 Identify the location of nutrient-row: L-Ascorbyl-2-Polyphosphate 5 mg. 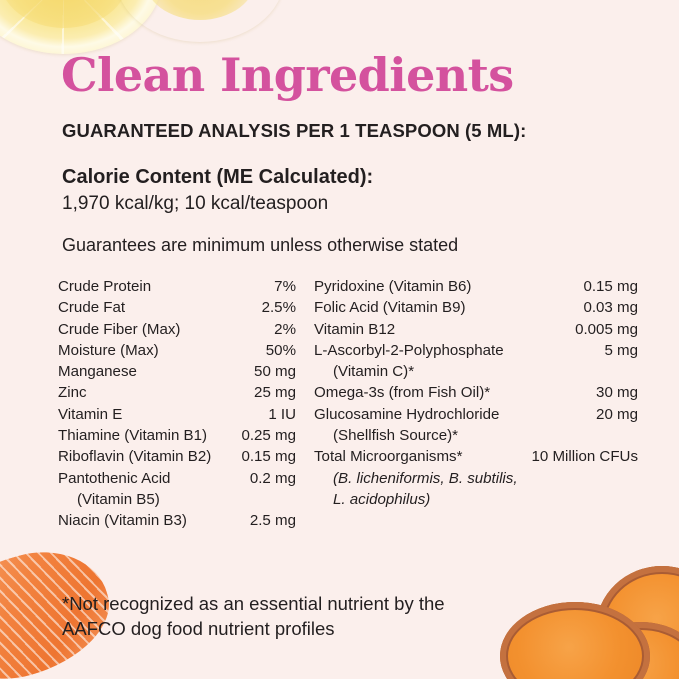
(476, 352).